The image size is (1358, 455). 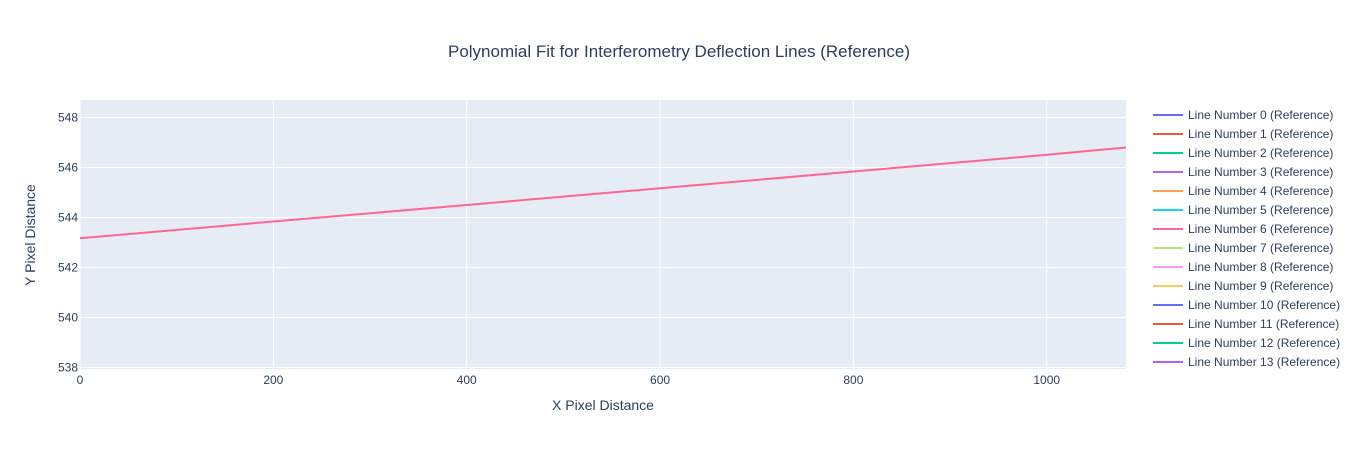 I want to click on legend-item-8: Line Number 8 (Reference), so click(x=1243, y=267).